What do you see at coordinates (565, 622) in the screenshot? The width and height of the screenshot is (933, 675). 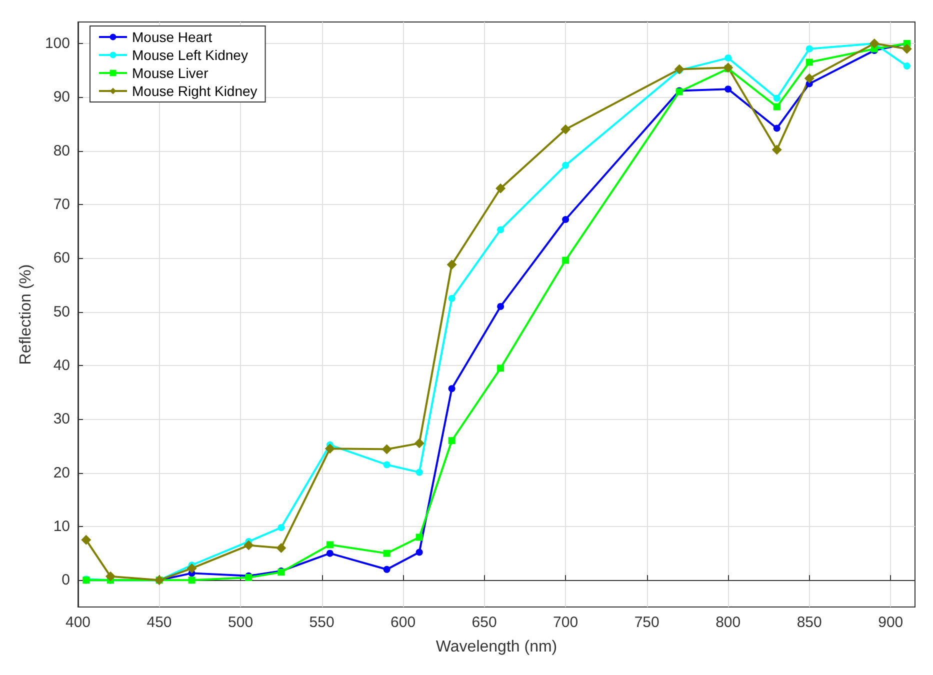 I see `x-tick-label: 700` at bounding box center [565, 622].